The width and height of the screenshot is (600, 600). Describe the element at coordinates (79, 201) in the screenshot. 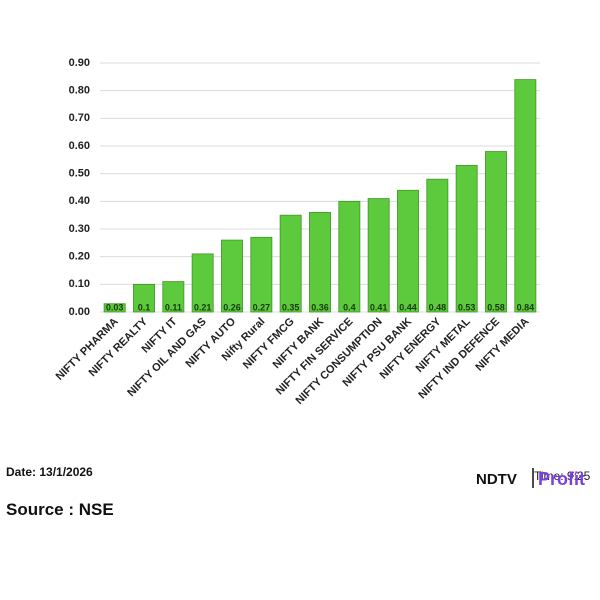

I see `y-tick-label: 0.40` at that location.